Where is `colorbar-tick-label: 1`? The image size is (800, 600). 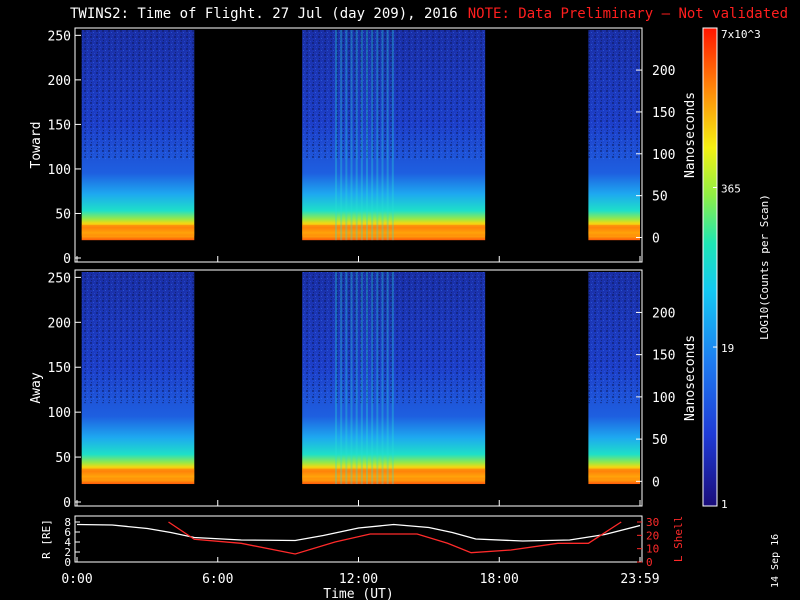 colorbar-tick-label: 1 is located at coordinates (724, 504).